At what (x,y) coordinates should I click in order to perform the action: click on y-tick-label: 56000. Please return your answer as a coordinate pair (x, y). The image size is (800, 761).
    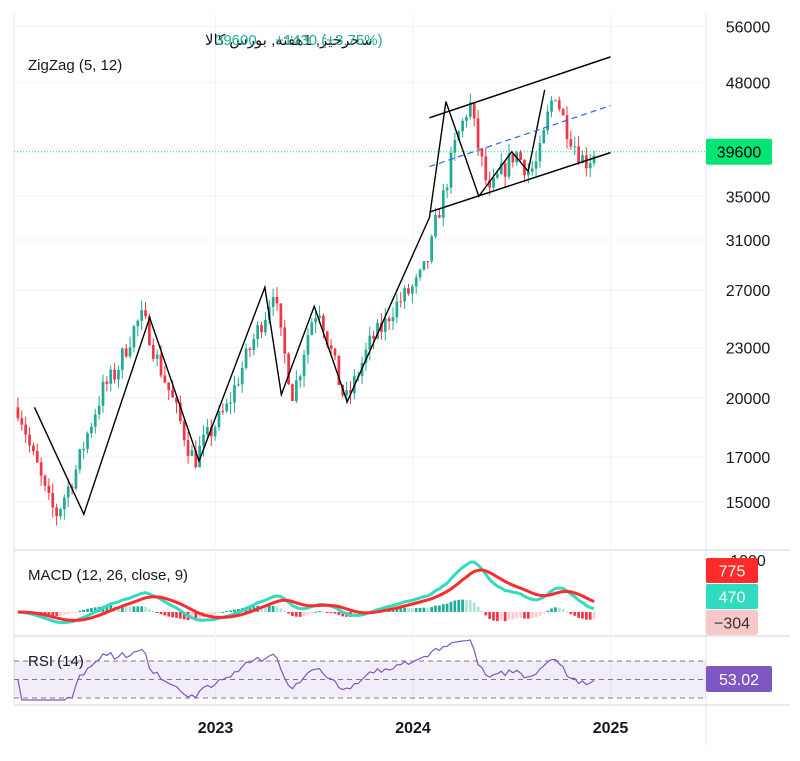
    Looking at the image, I should click on (748, 28).